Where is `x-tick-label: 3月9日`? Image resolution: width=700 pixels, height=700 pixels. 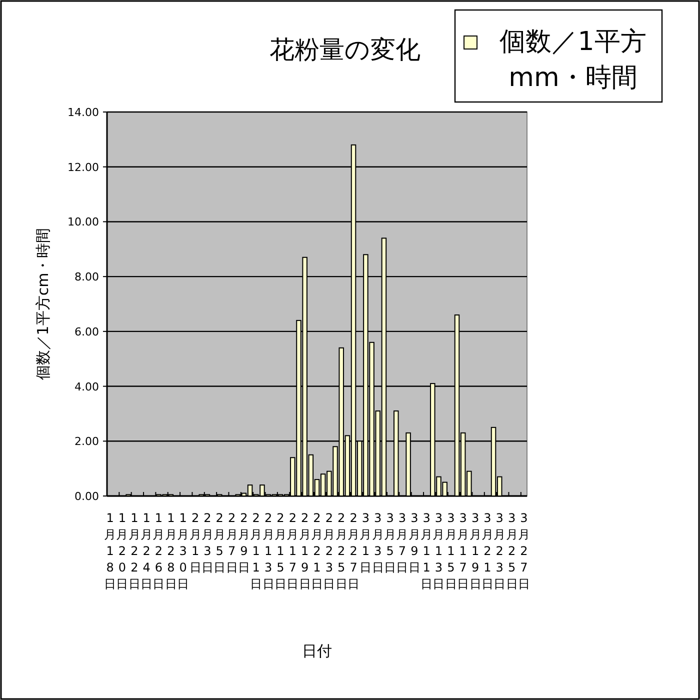
x-tick-label: 3月9日 is located at coordinates (414, 542).